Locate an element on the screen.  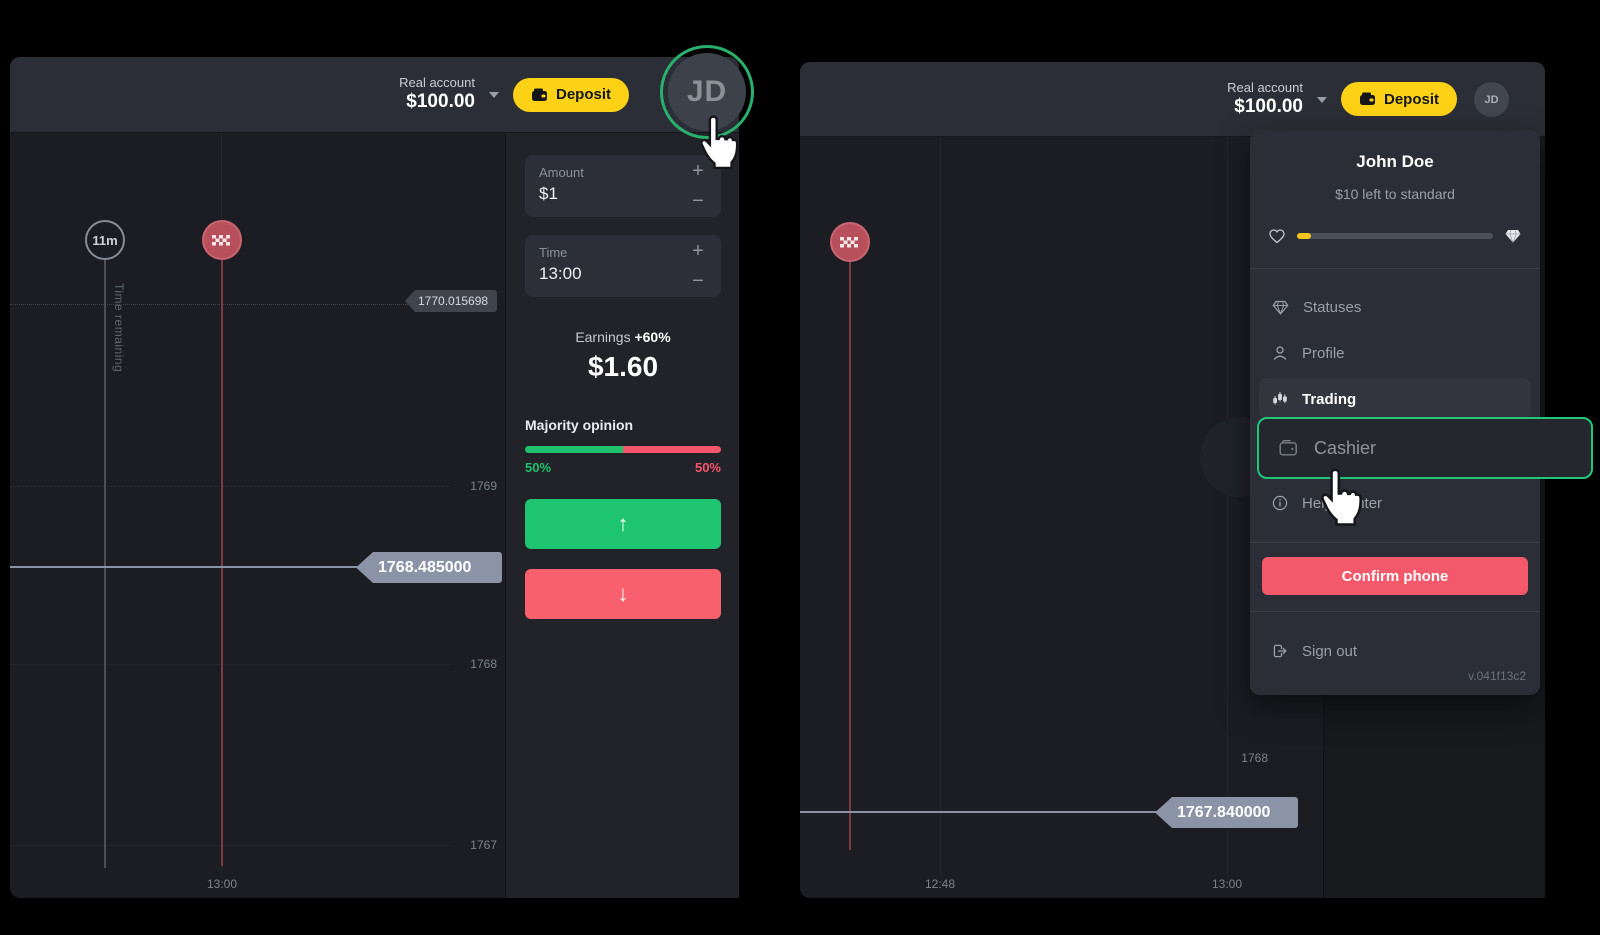
earnings-value: $1.60 is located at coordinates (623, 366).